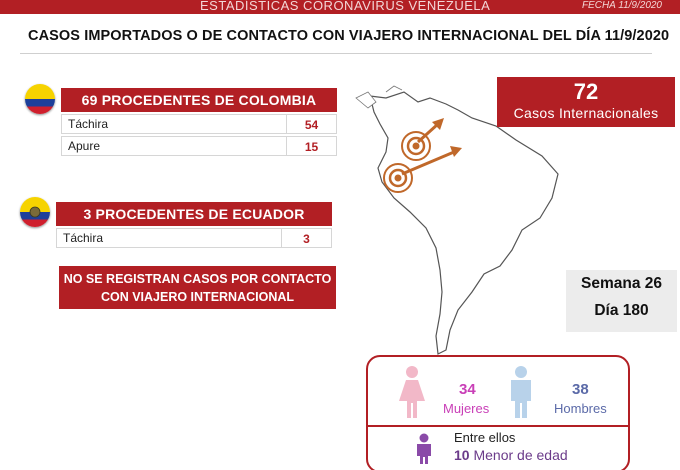 The image size is (680, 470). Describe the element at coordinates (462, 455) in the screenshot. I see `minor-count: 10` at that location.